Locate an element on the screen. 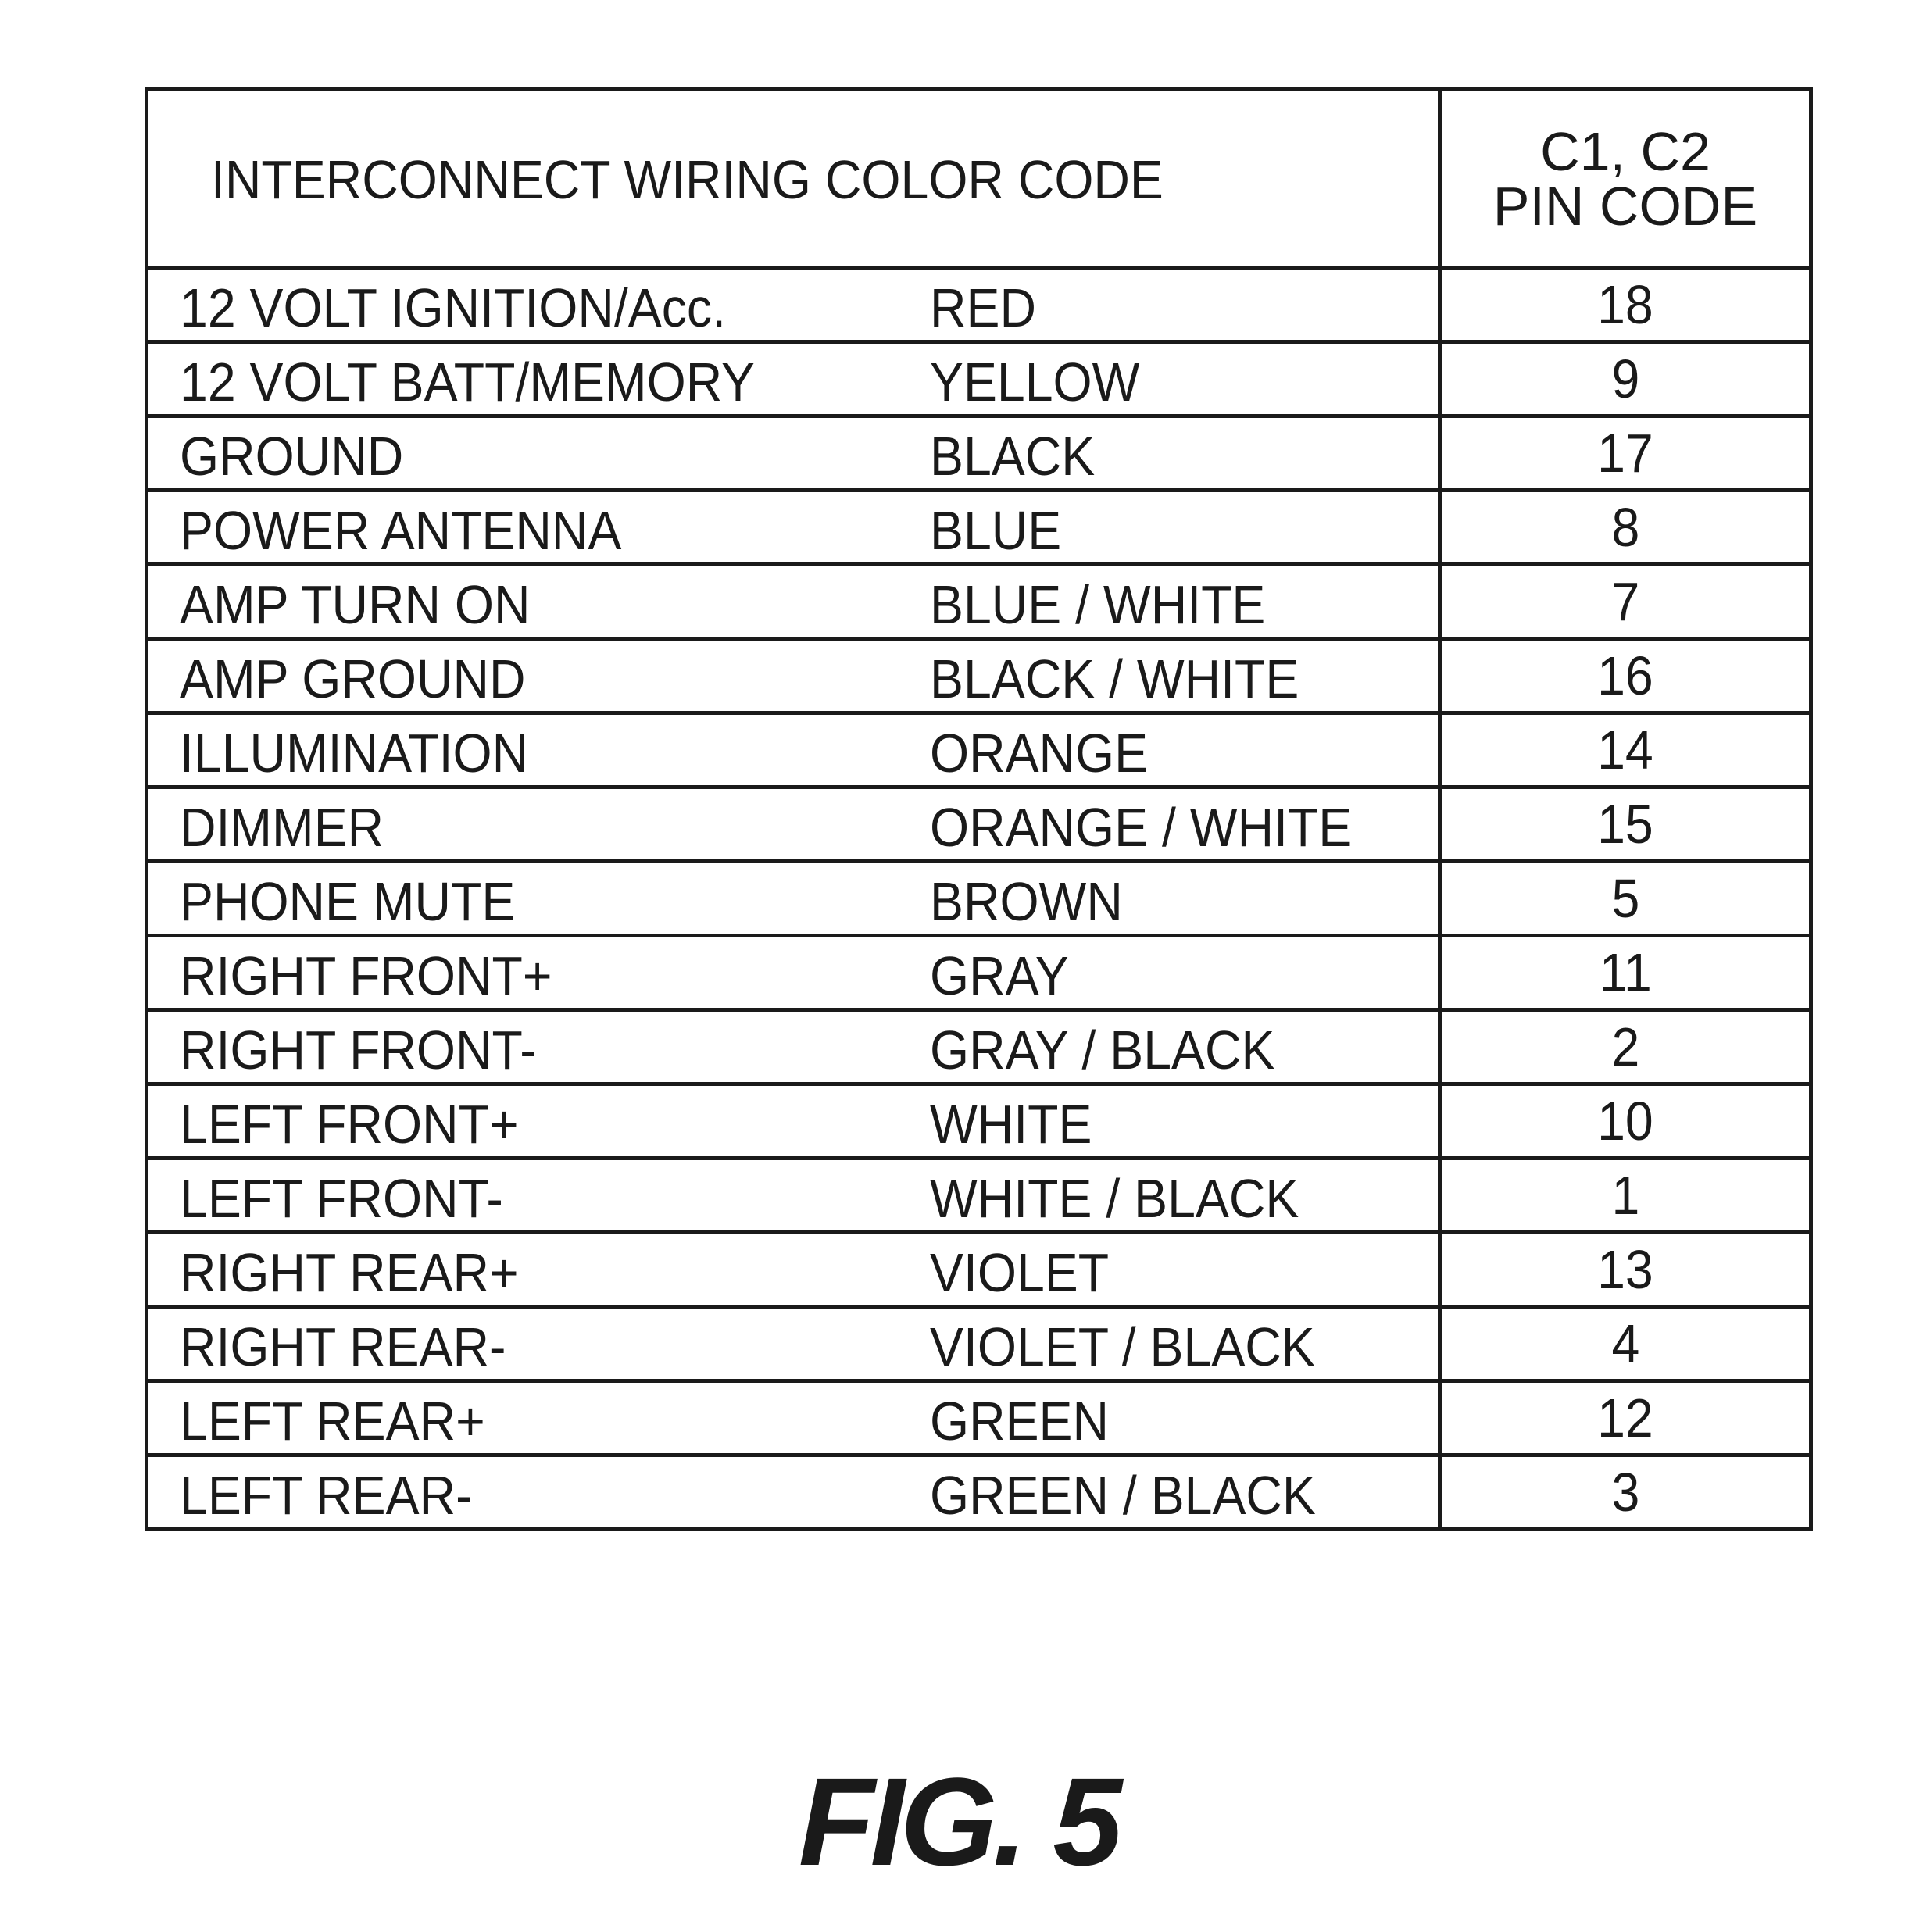 This screenshot has height=1932, width=1916. table-row: RIGHT FRONT- GRAY / BLACK 2 is located at coordinates (979, 1047).